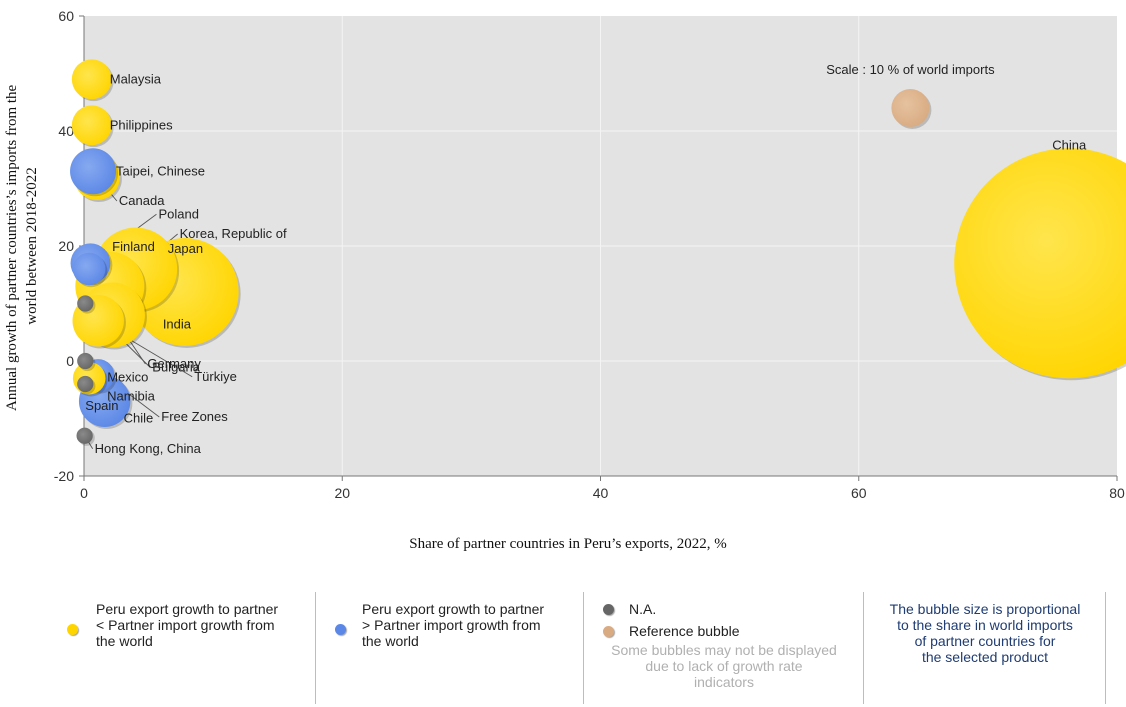 The height and width of the screenshot is (707, 1126). I want to click on label-mexico: Mexico, so click(127, 376).